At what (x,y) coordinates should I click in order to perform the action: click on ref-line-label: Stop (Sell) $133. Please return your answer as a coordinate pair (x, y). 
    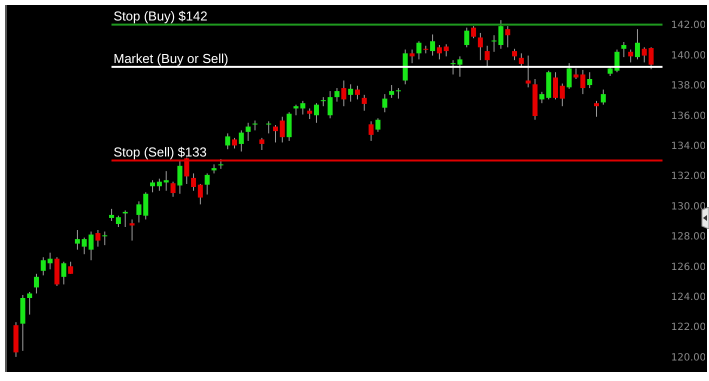
    Looking at the image, I should click on (160, 152).